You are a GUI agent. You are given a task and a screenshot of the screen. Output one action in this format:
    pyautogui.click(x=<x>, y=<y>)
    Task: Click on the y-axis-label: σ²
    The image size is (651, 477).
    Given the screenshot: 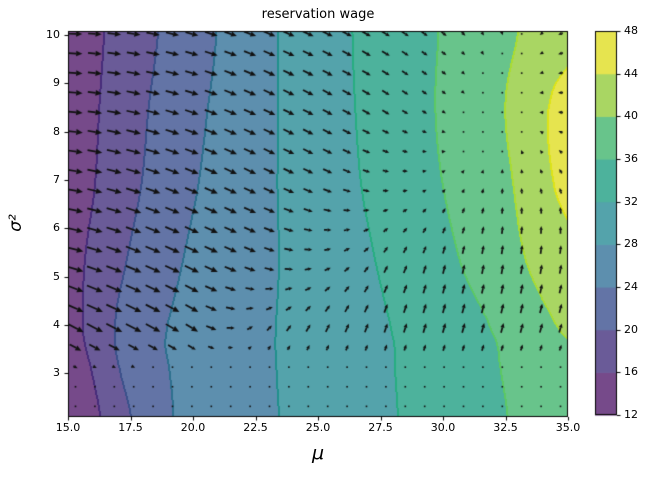 What is the action you would take?
    pyautogui.click(x=16, y=223)
    